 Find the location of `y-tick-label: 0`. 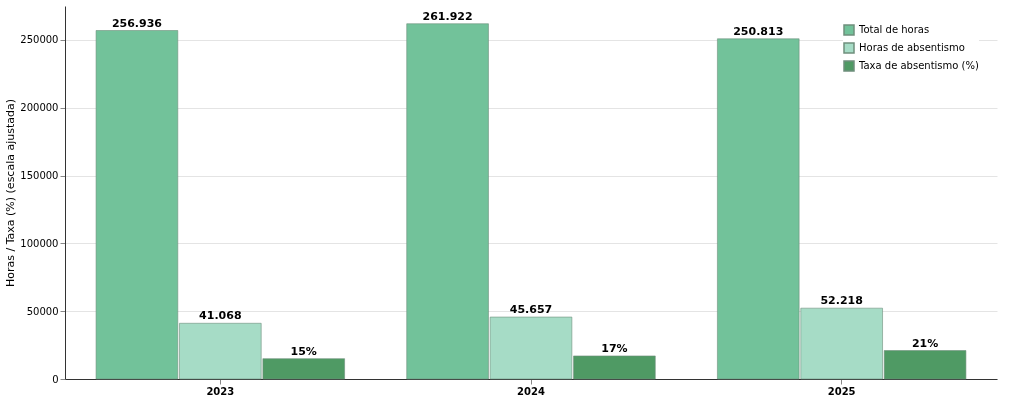

y-tick-label: 0 is located at coordinates (55, 379).